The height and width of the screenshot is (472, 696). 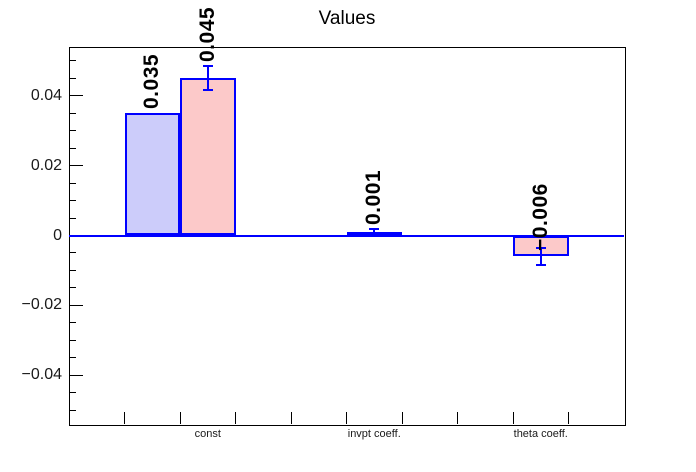 What do you see at coordinates (41, 305) in the screenshot?
I see `y-tick-label: −0.02` at bounding box center [41, 305].